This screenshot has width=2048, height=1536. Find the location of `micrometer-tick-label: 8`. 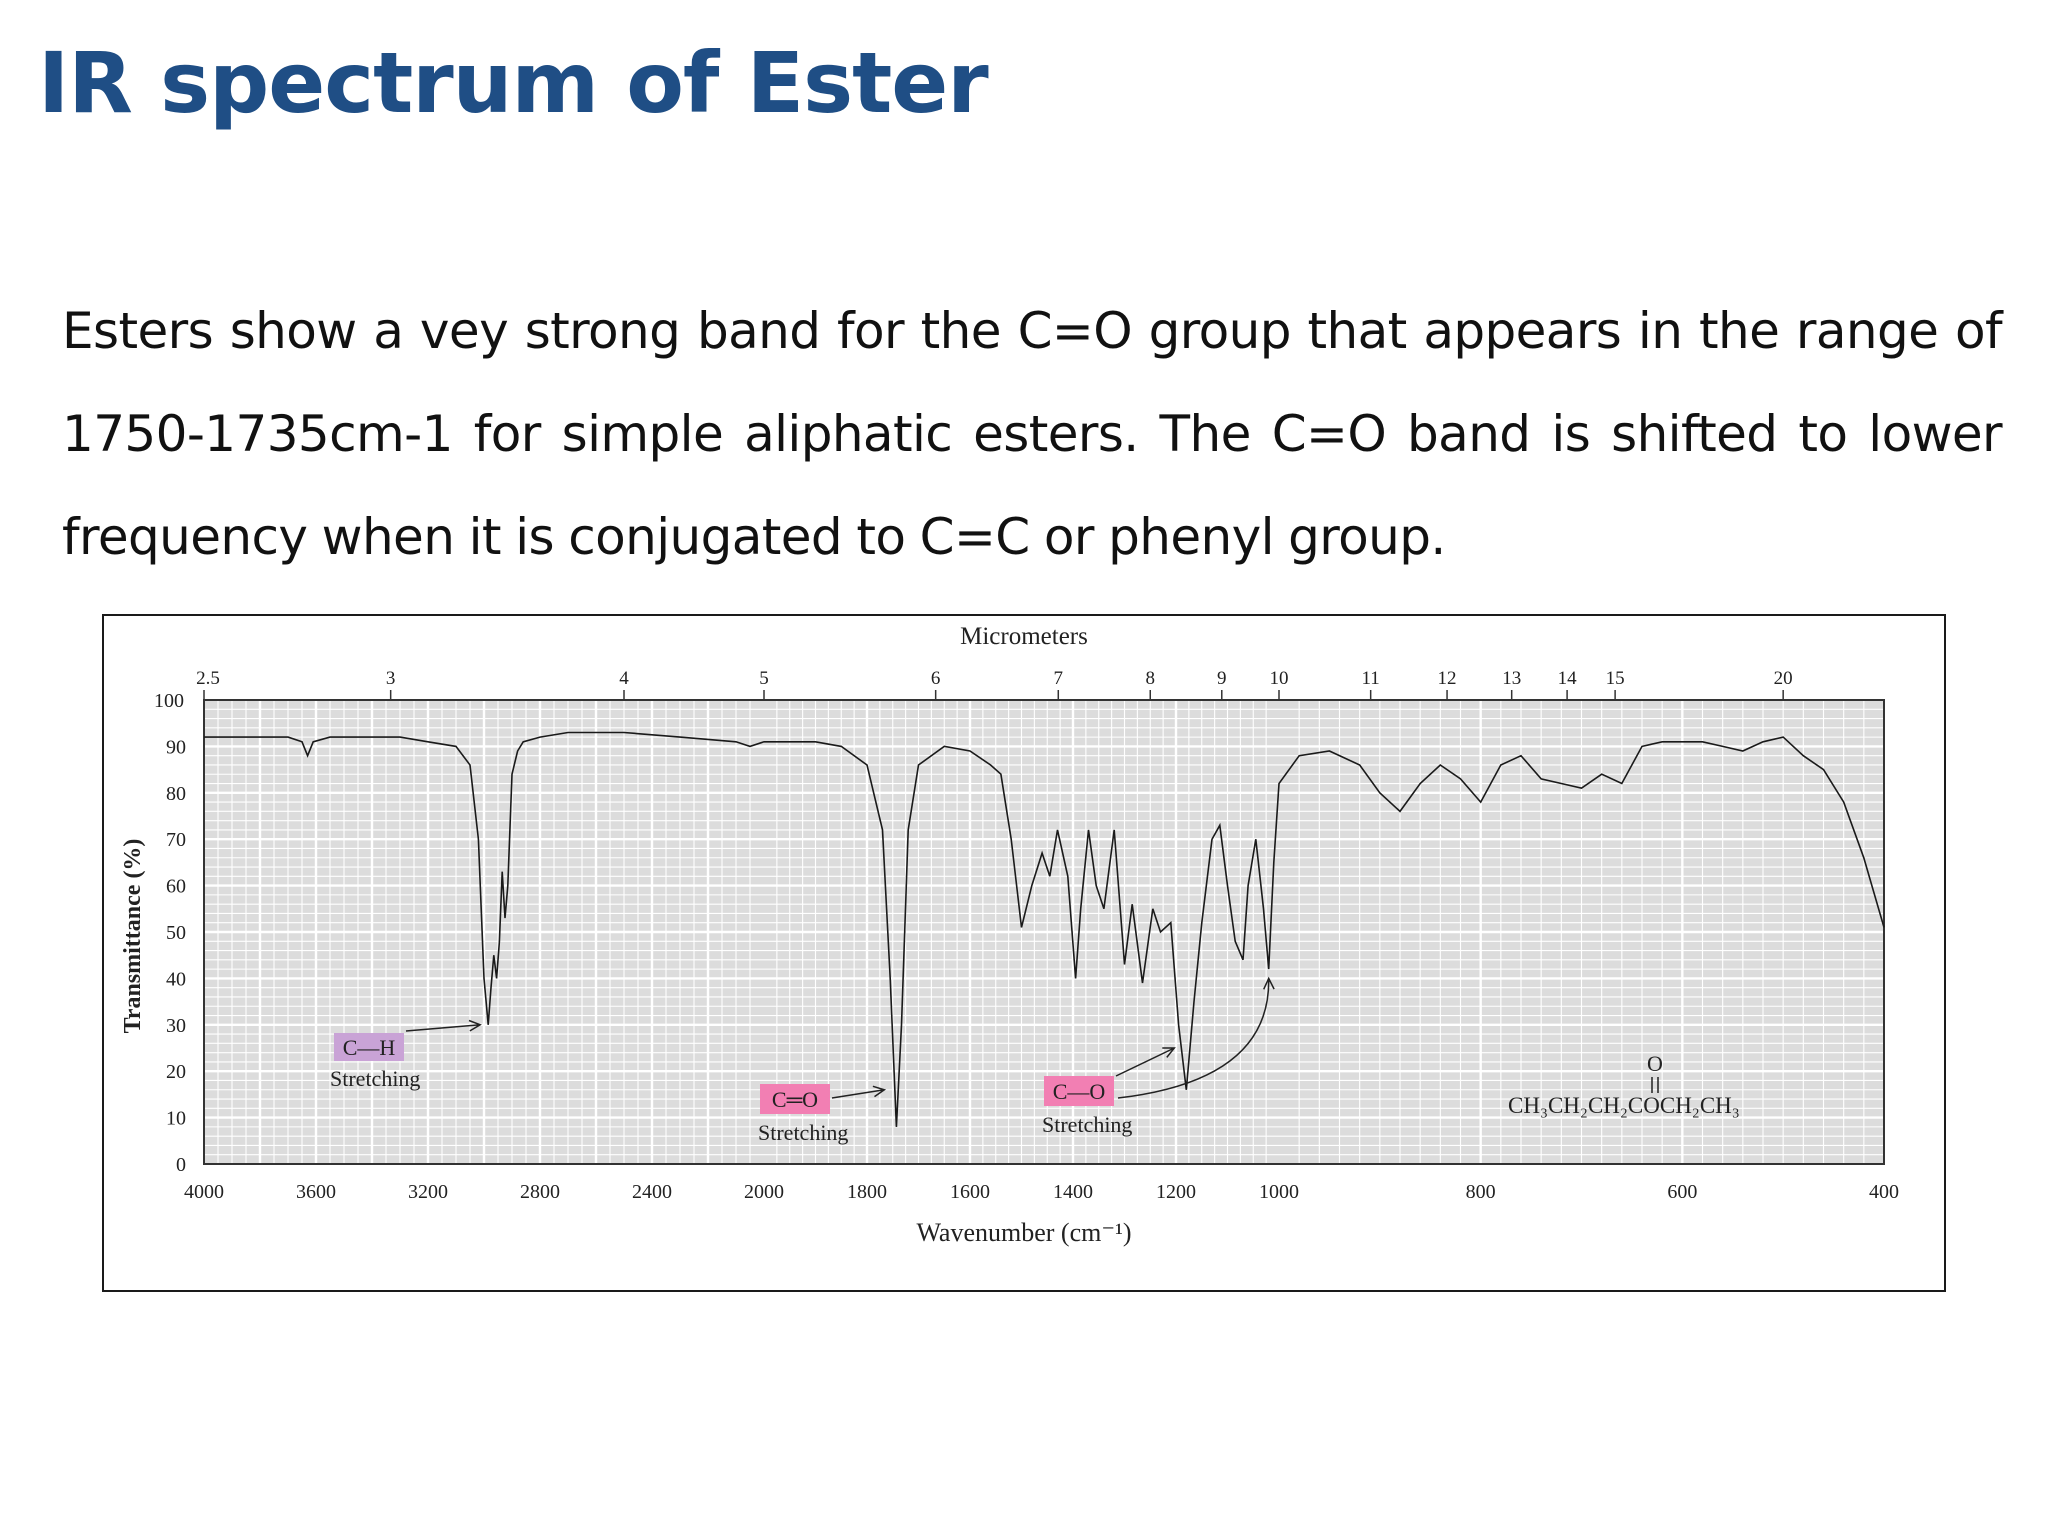

micrometer-tick-label: 8 is located at coordinates (1151, 678).